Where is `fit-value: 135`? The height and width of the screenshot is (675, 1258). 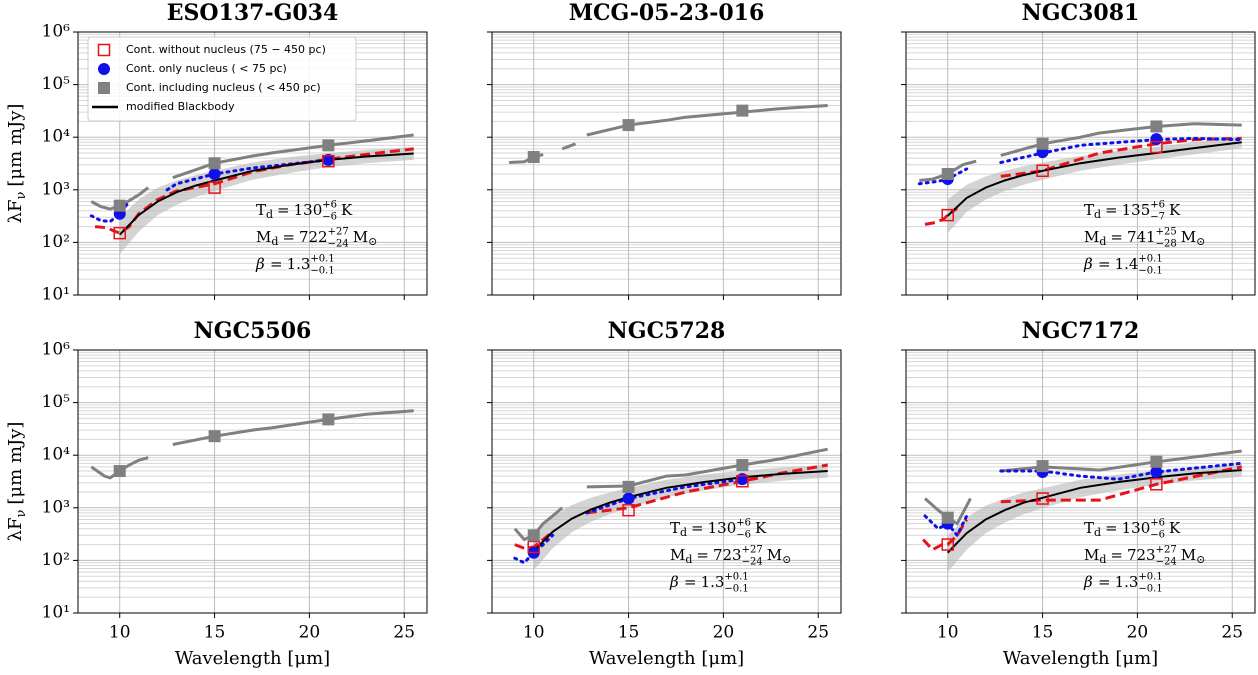
fit-value: 135 is located at coordinates (1136, 210).